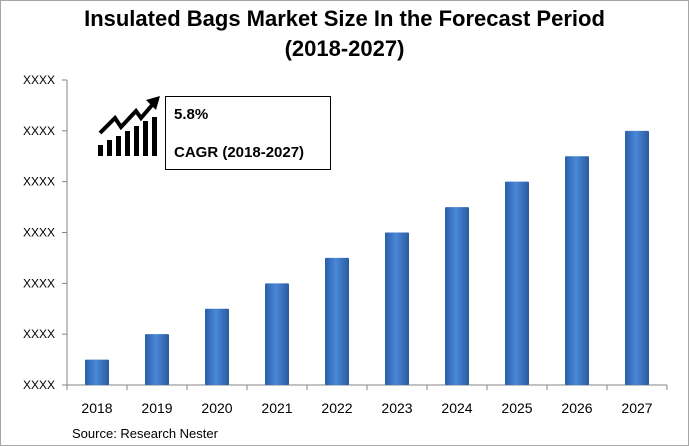 Image resolution: width=689 pixels, height=446 pixels. I want to click on bar-2024, so click(457, 296).